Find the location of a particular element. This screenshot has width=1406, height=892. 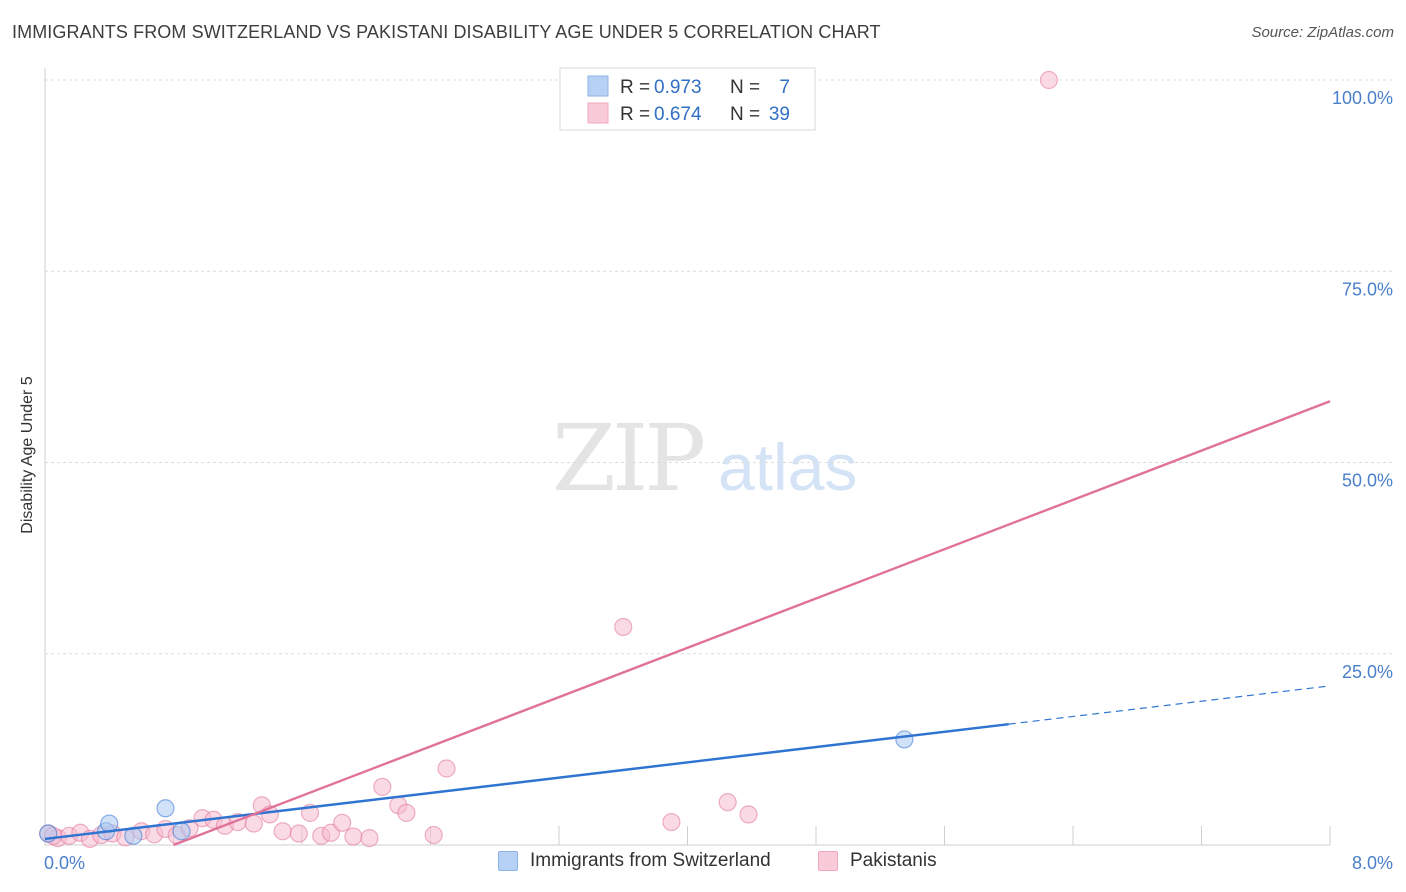

legend-item-pakistanis: Pakistanis is located at coordinates (877, 861).